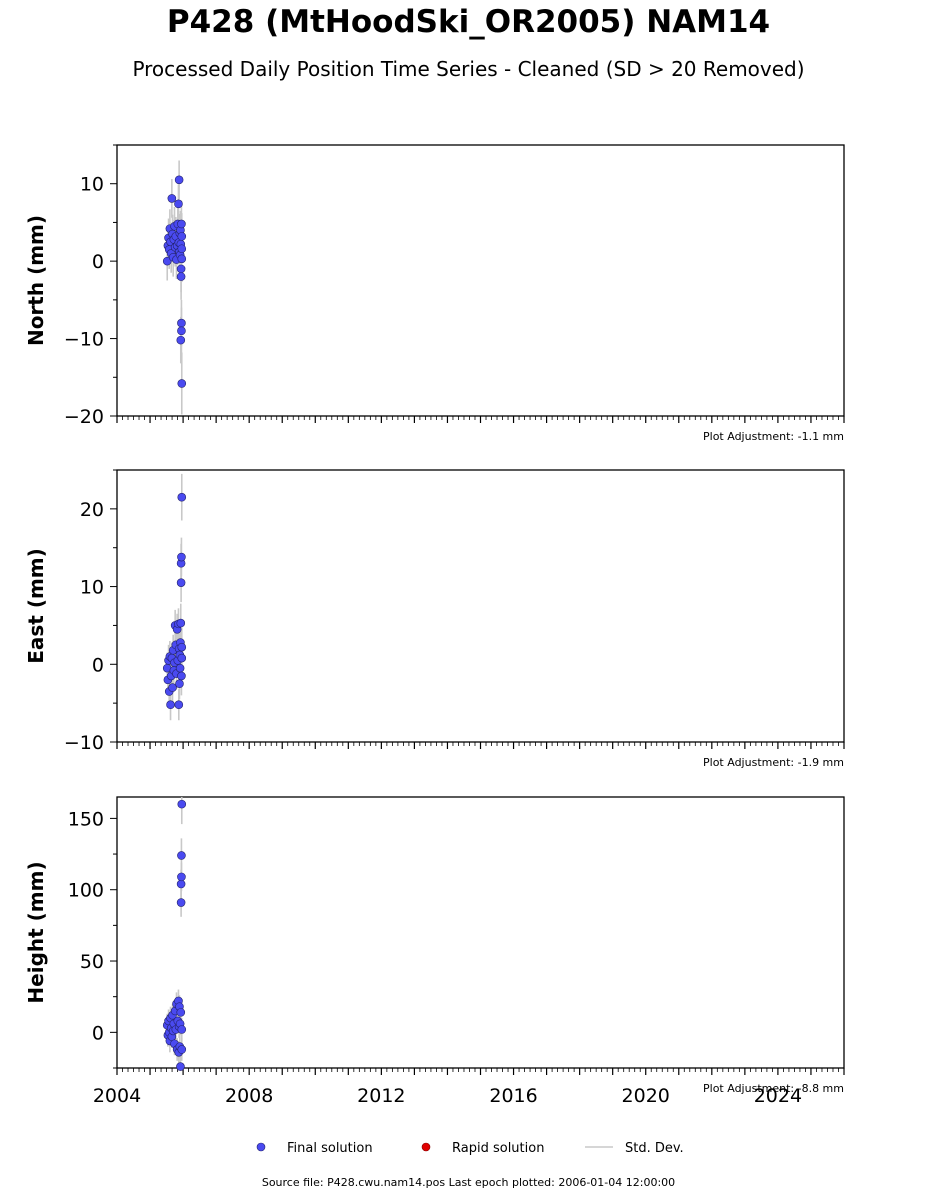  I want to click on y-tick-label: 20, so click(92, 510).